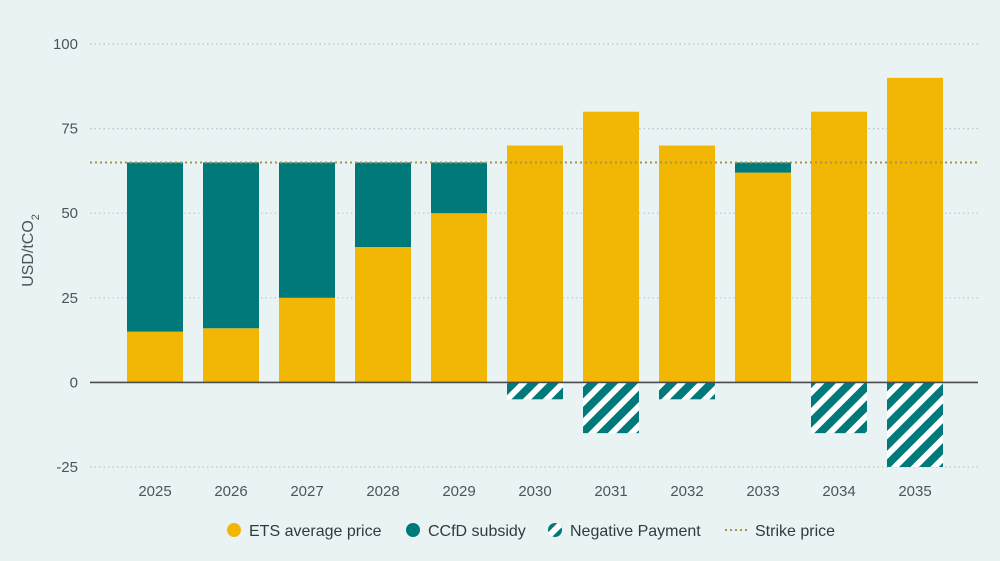 This screenshot has height=561, width=1000. What do you see at coordinates (534, 491) in the screenshot?
I see `x-tick-label: 2030` at bounding box center [534, 491].